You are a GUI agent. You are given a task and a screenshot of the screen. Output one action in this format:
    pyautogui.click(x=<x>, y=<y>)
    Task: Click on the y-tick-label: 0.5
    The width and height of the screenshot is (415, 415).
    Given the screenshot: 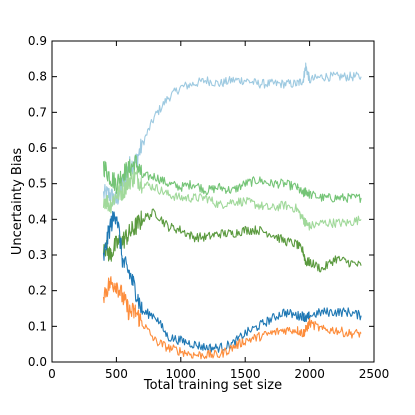 What is the action you would take?
    pyautogui.click(x=37, y=184)
    